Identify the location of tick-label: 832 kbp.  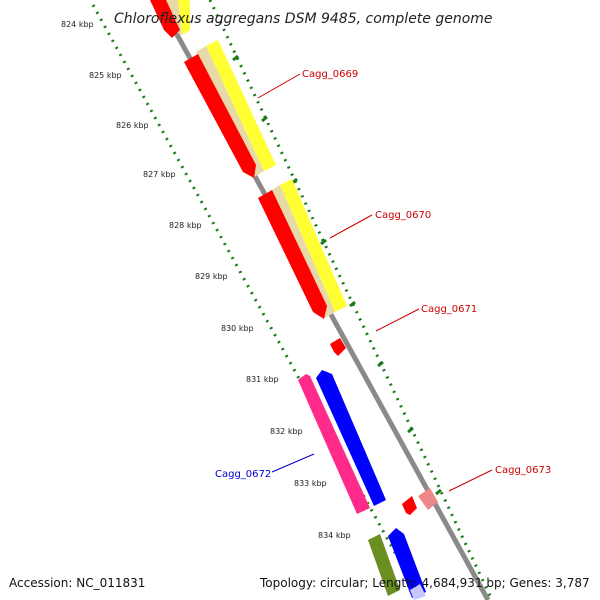
(286, 431).